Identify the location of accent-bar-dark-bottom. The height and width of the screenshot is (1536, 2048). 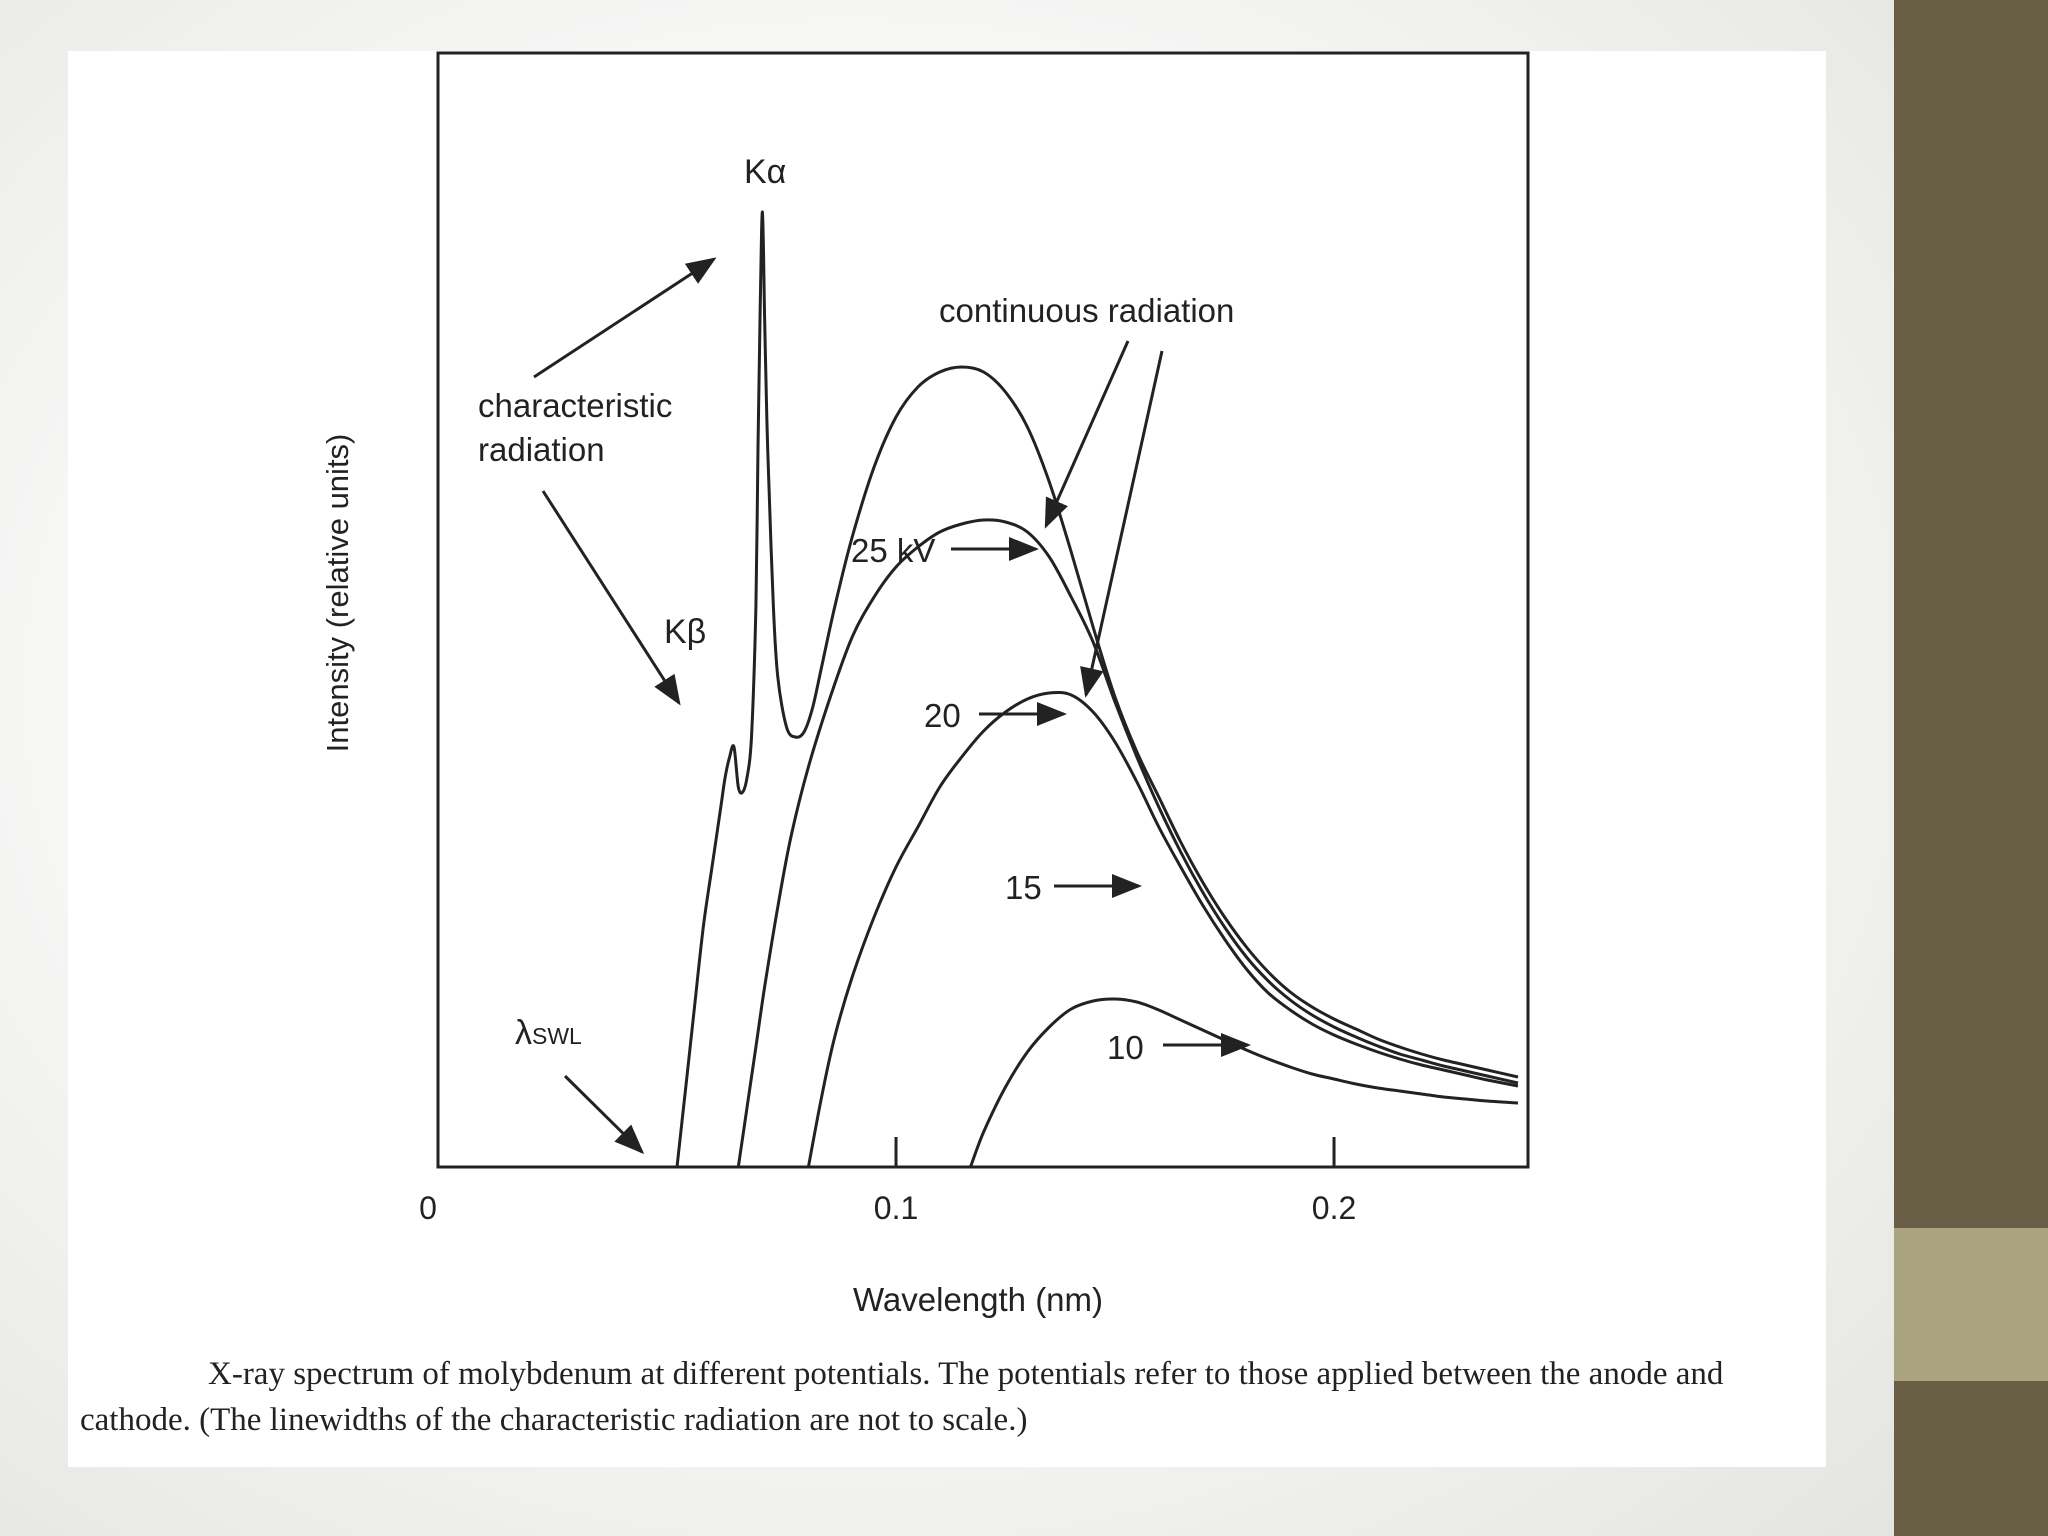
(1971, 1458).